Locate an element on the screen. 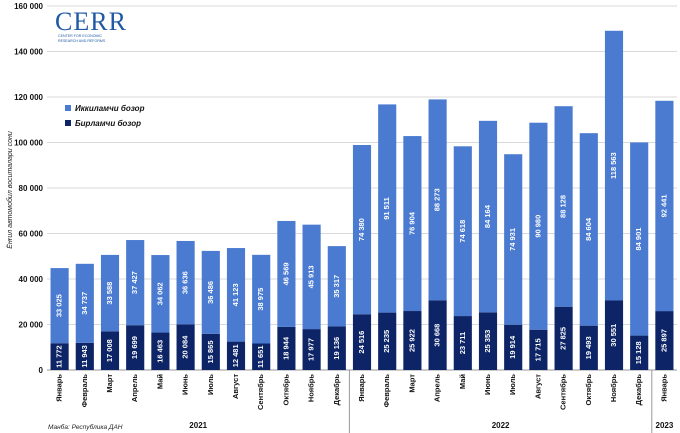 Image resolution: width=680 pixels, height=433 pixels. data-label-secondary: 41 123 is located at coordinates (235, 294).